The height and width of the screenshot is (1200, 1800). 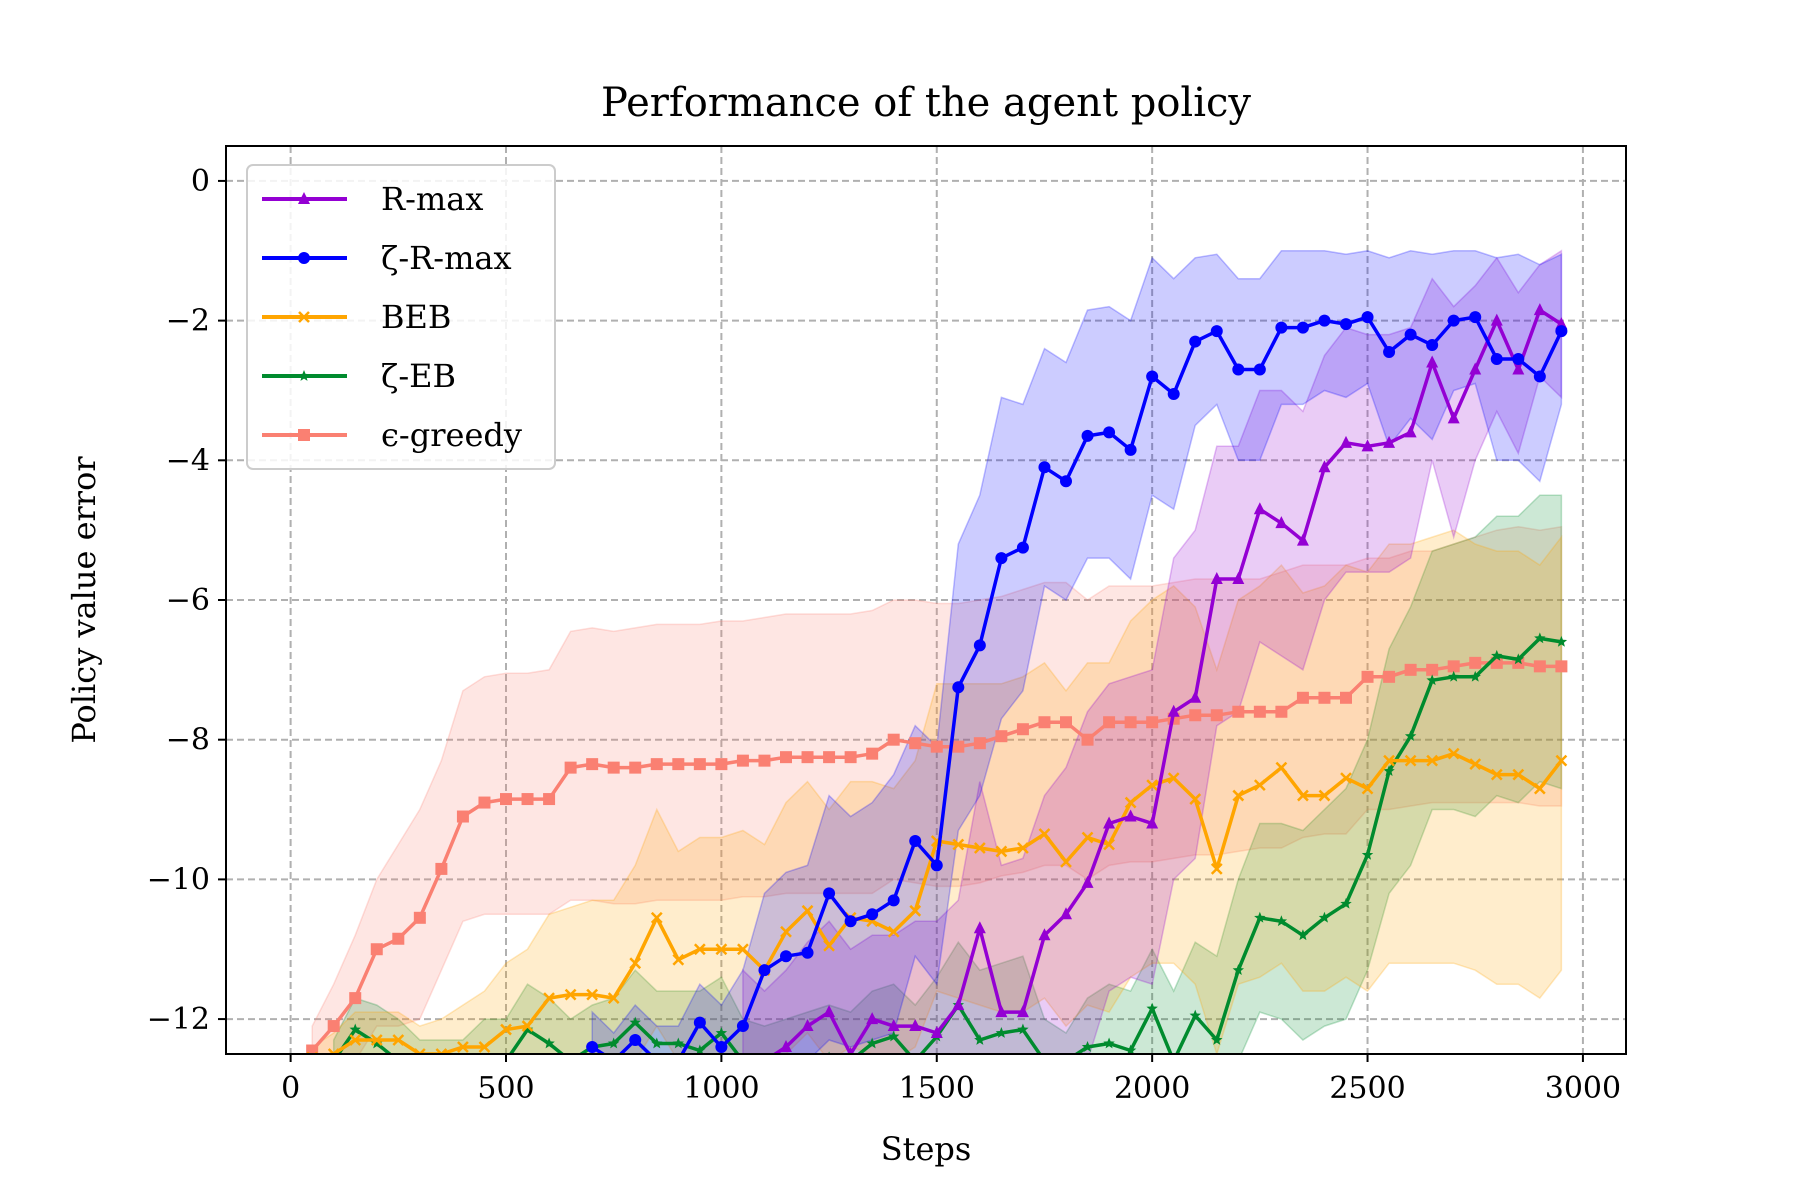 What do you see at coordinates (401, 317) in the screenshot?
I see `legend-frame` at bounding box center [401, 317].